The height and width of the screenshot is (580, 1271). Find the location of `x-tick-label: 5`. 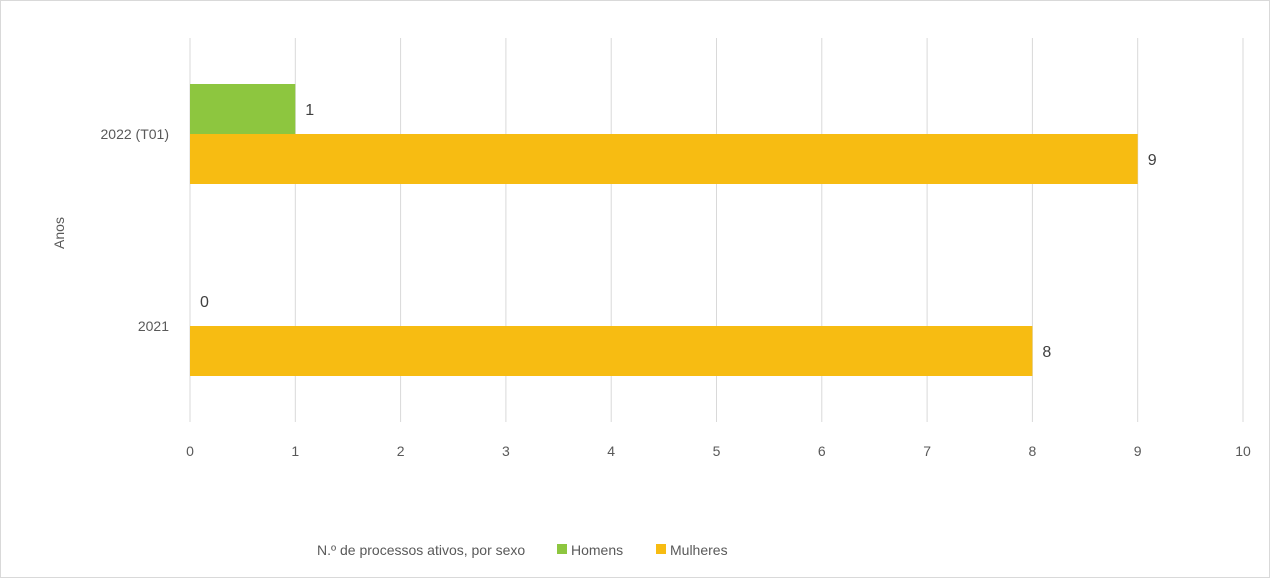

x-tick-label: 5 is located at coordinates (717, 451).